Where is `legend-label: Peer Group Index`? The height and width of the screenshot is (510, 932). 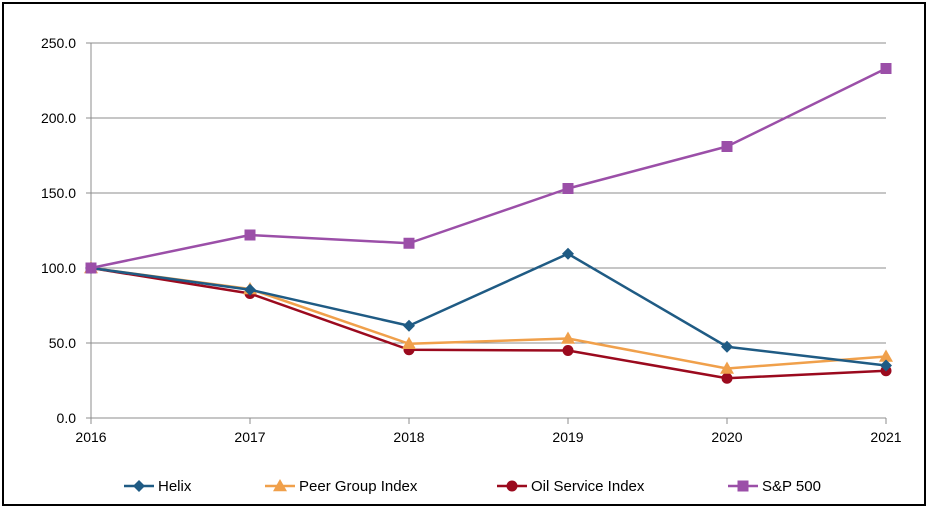 legend-label: Peer Group Index is located at coordinates (358, 486).